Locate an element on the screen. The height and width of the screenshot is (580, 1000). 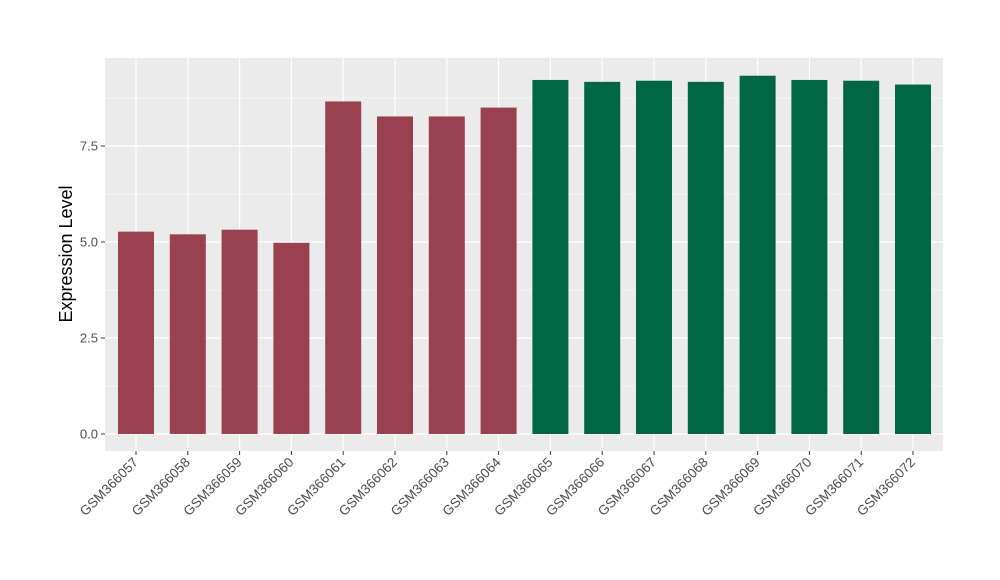
y-axis: 0.0 2.5 5.0 7.5 is located at coordinates (92, 290).